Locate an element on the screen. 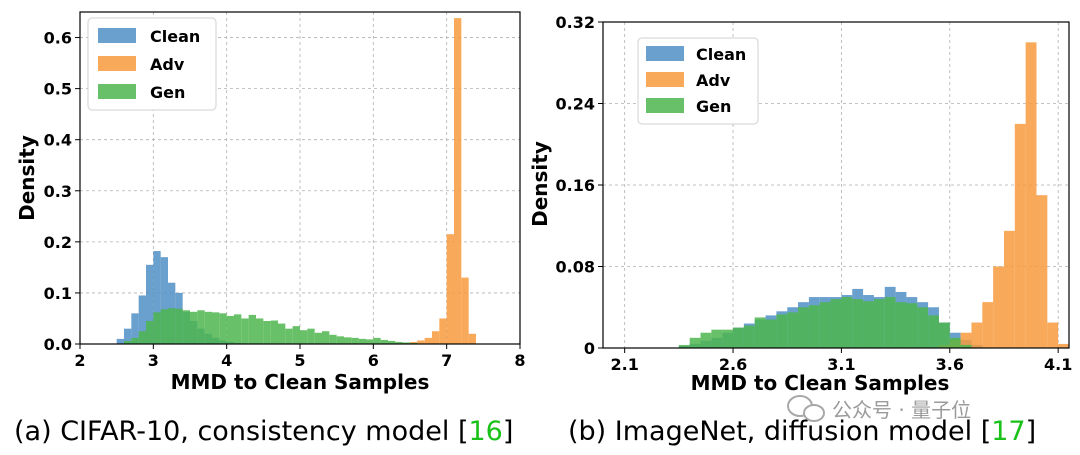 Image resolution: width=1080 pixels, height=455 pixels. chart-b-legend-swatch-gen is located at coordinates (665, 105).